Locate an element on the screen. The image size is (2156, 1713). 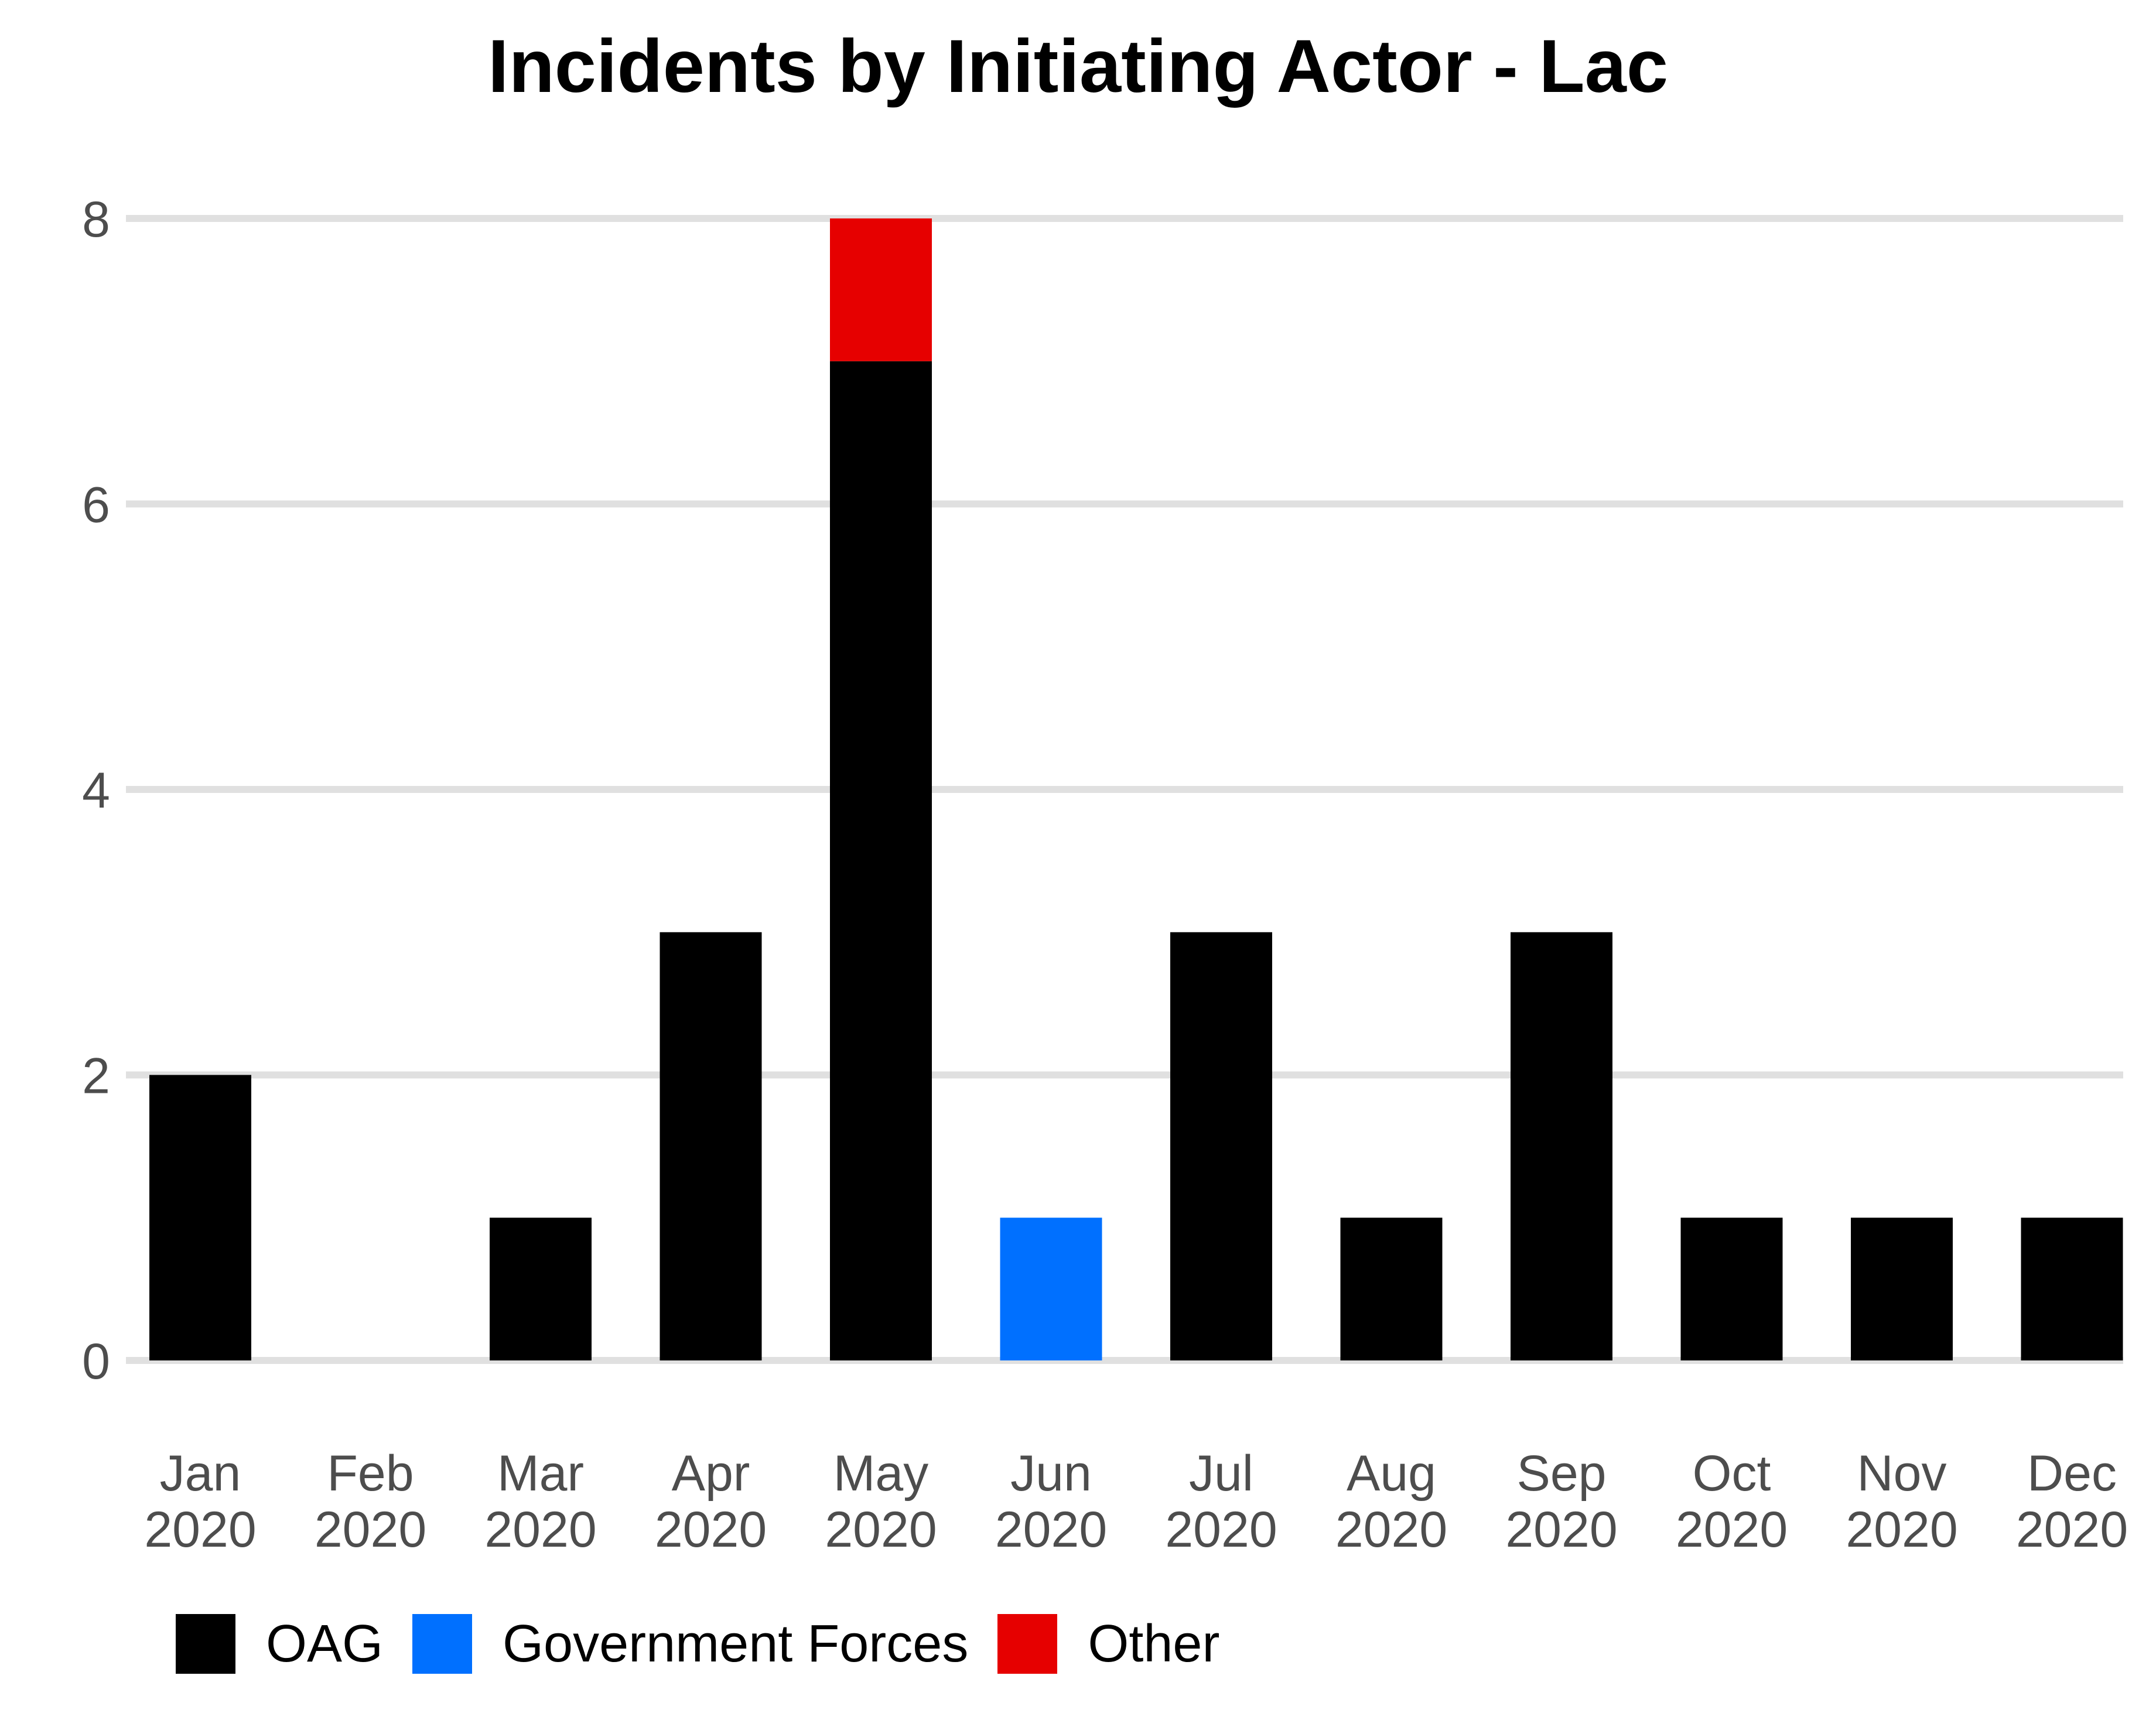
legend-item: Other is located at coordinates (1108, 1644).